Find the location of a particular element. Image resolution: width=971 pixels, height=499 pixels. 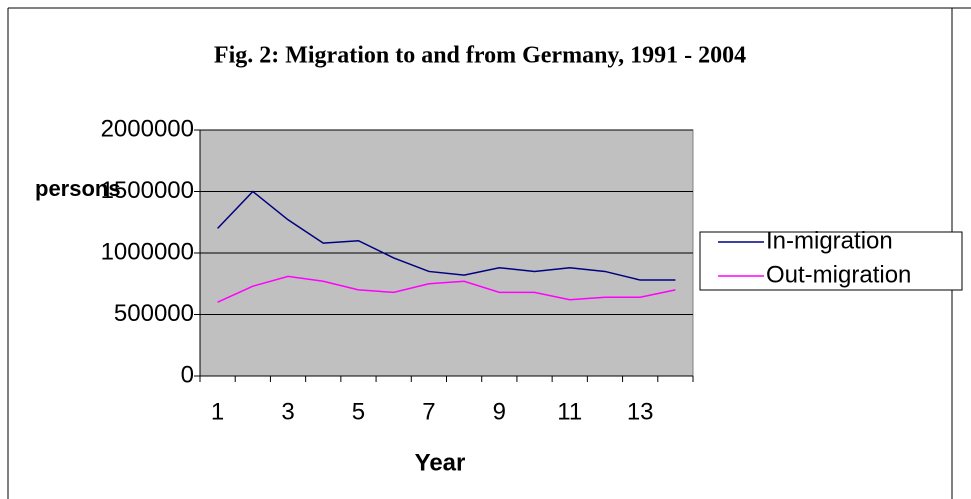

legend-label: Out-migration is located at coordinates (838, 274).